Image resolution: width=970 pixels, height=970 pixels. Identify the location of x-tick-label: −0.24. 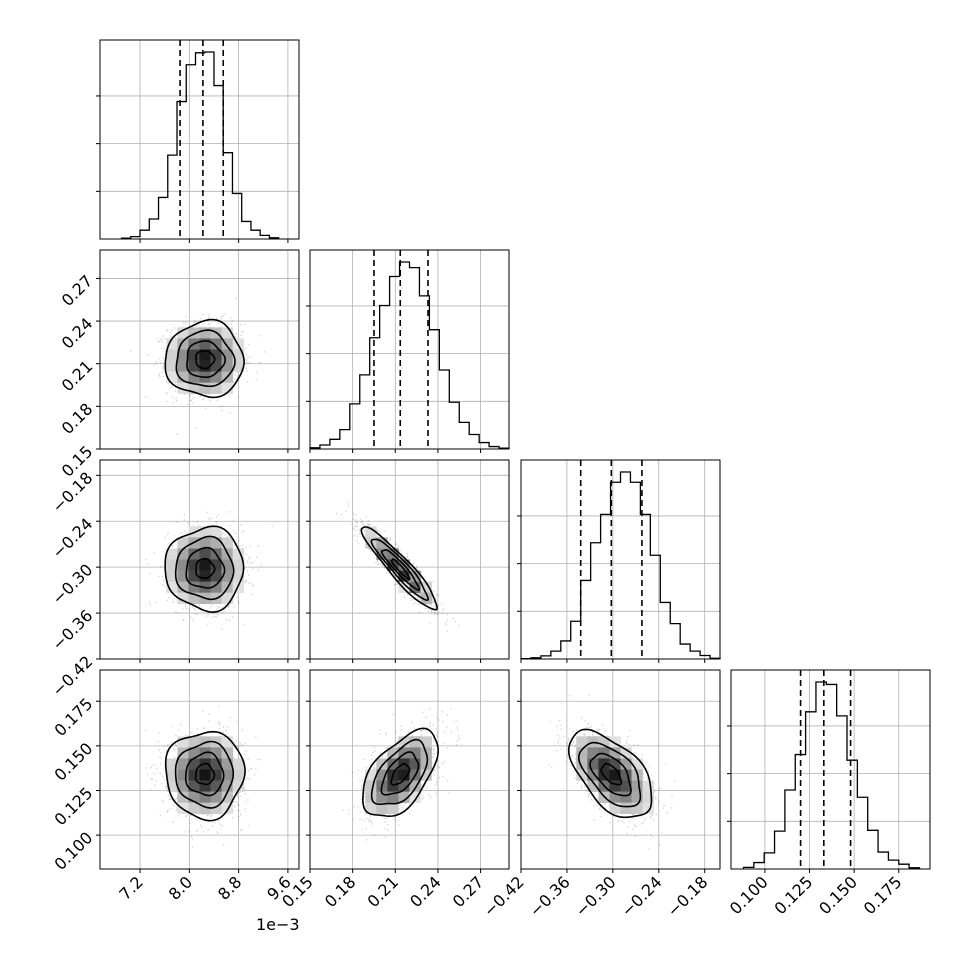
(641, 896).